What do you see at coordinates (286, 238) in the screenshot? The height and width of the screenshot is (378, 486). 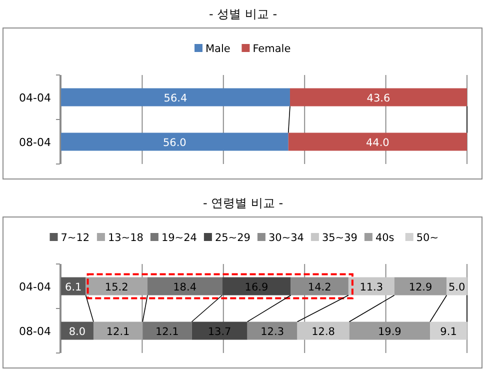 I see `legend-label: 30~34` at bounding box center [286, 238].